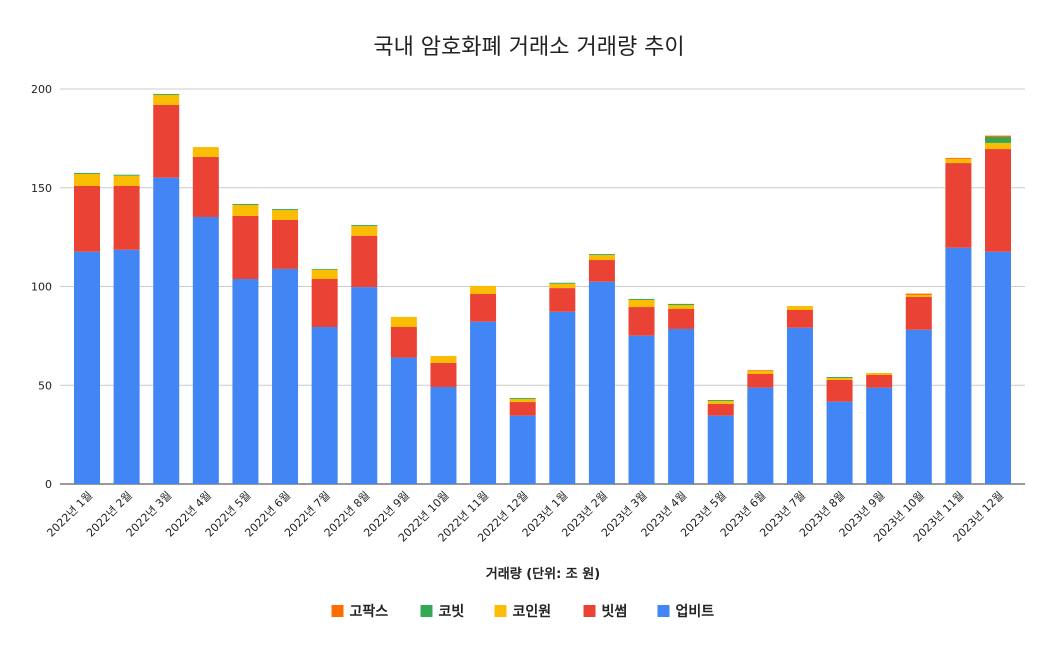 This screenshot has width=1058, height=655. What do you see at coordinates (528, 47) in the screenshot?
I see `chart-title: 국내 암호화폐 거래소 거래량 추이` at bounding box center [528, 47].